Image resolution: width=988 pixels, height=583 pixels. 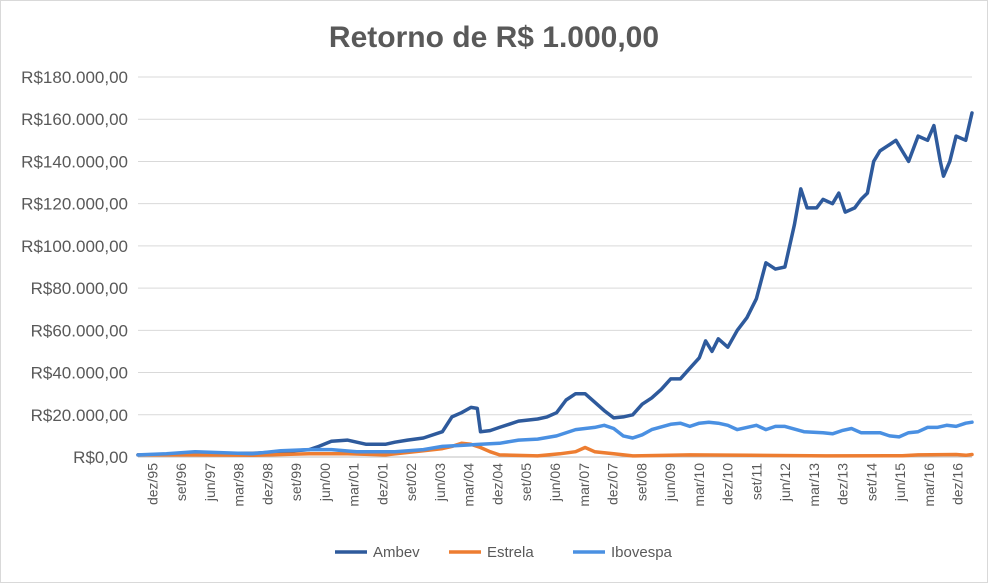 What do you see at coordinates (510, 552) in the screenshot?
I see `legend-label-estrela: Estrela` at bounding box center [510, 552].